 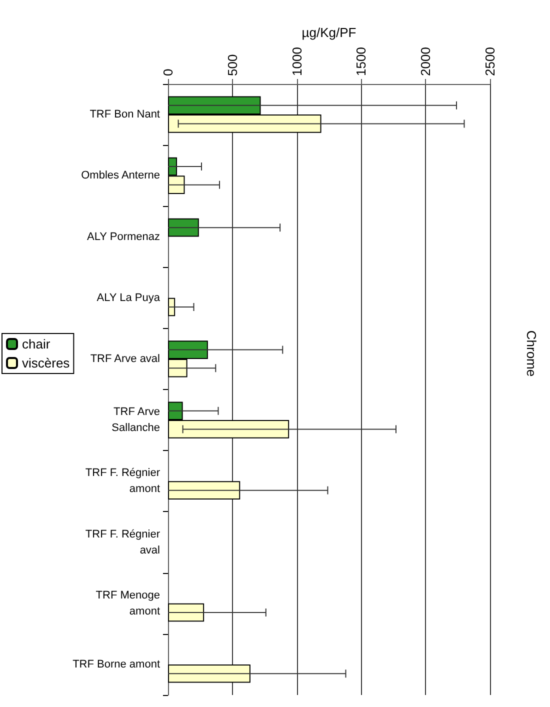 What do you see at coordinates (296, 61) in the screenshot?
I see `x-tick-label: 1000` at bounding box center [296, 61].